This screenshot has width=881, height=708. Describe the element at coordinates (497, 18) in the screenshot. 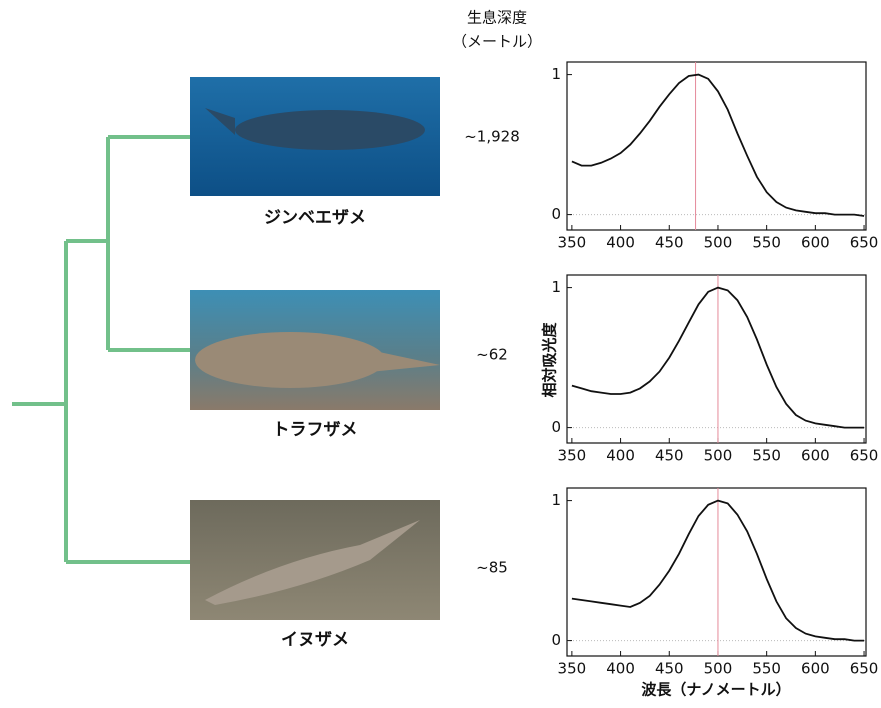

I see `depth-header: 生息深度` at that location.